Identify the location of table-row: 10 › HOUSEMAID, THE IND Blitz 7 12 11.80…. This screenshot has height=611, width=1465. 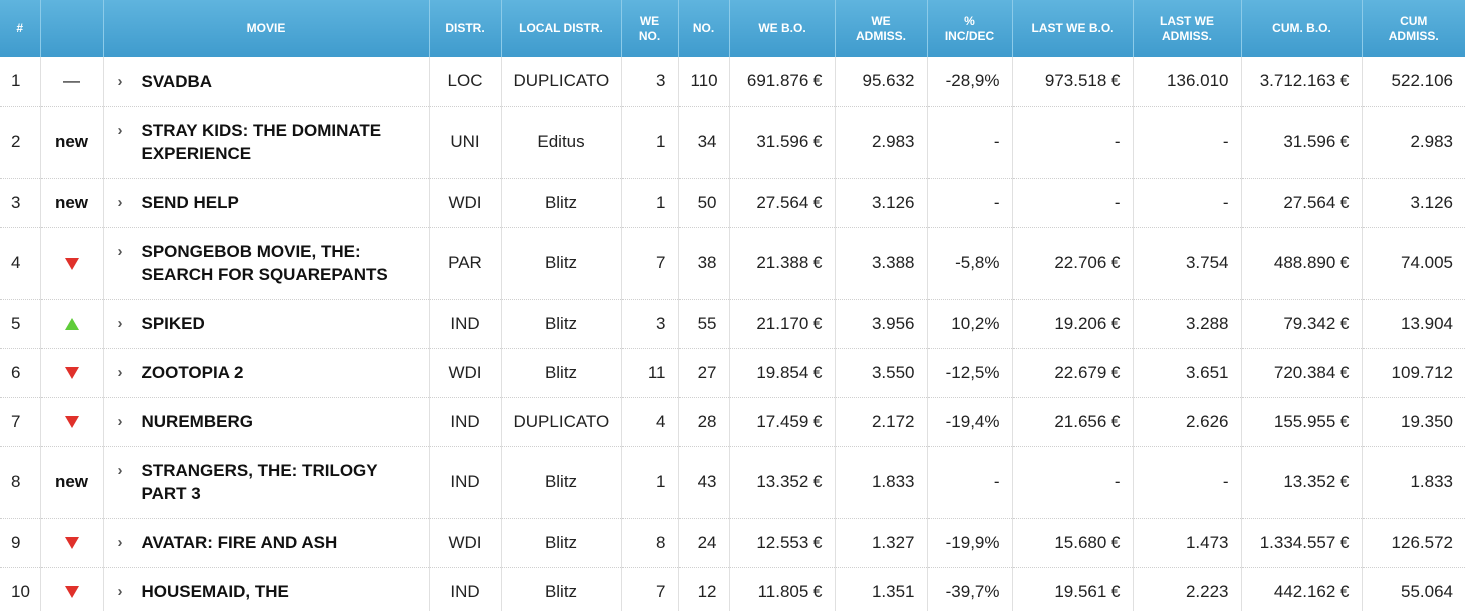
(732, 589).